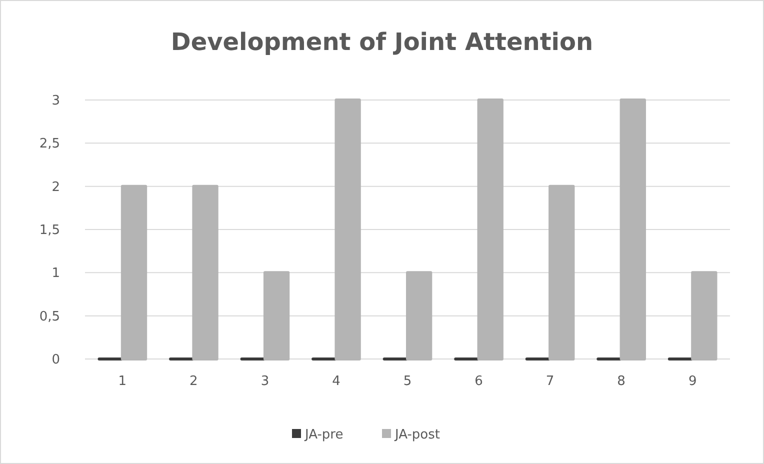 This screenshot has height=464, width=764. Describe the element at coordinates (122, 381) in the screenshot. I see `x-tick-label: 1` at that location.